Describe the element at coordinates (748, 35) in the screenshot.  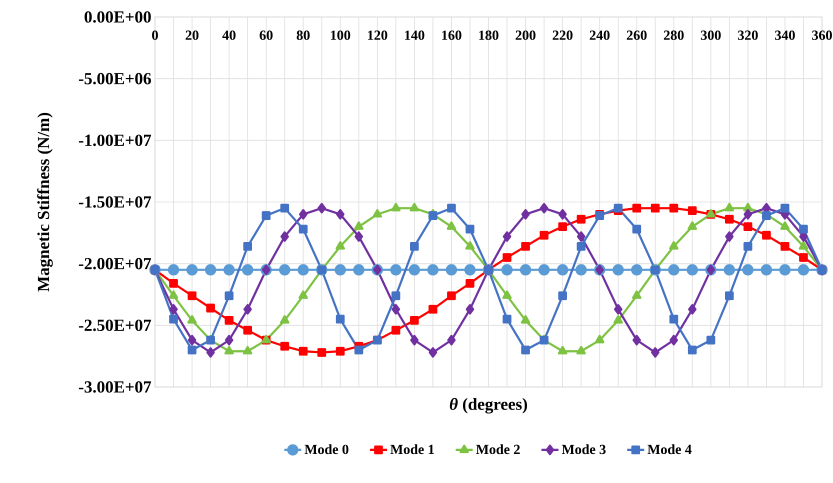
I see `x-tick-label: 320` at that location.